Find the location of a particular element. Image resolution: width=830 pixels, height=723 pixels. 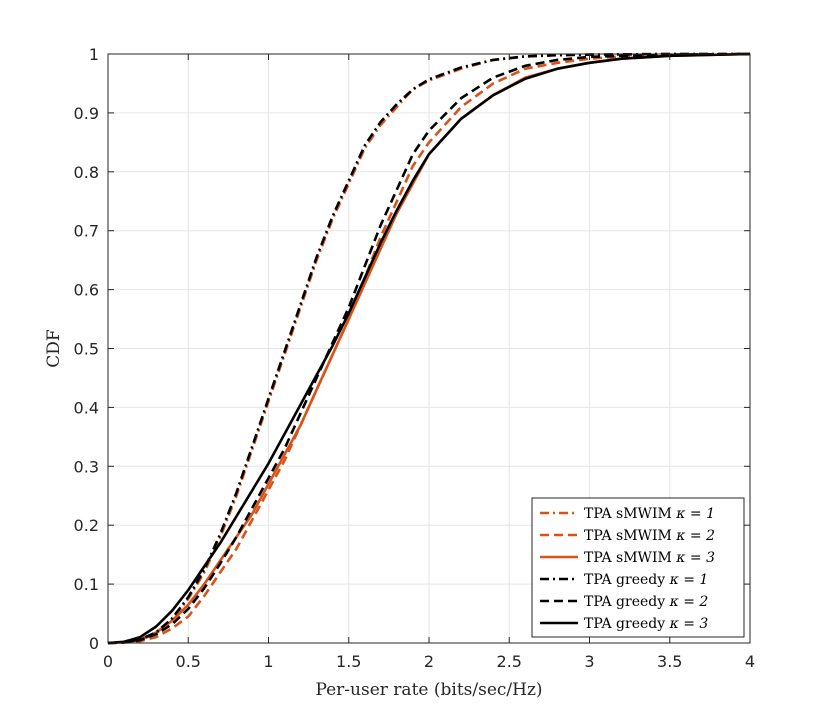

y-tick-label: 0.7 is located at coordinates (86, 231).